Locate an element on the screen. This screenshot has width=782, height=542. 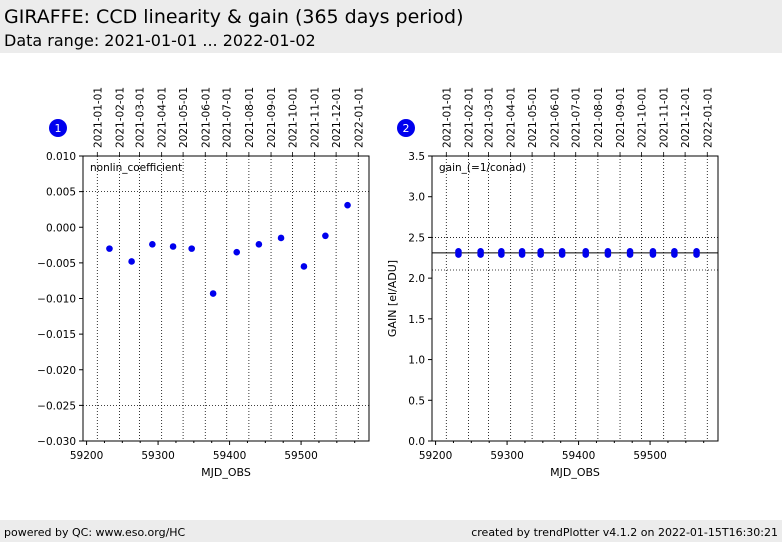
panel-number-label: 2 is located at coordinates (406, 128).